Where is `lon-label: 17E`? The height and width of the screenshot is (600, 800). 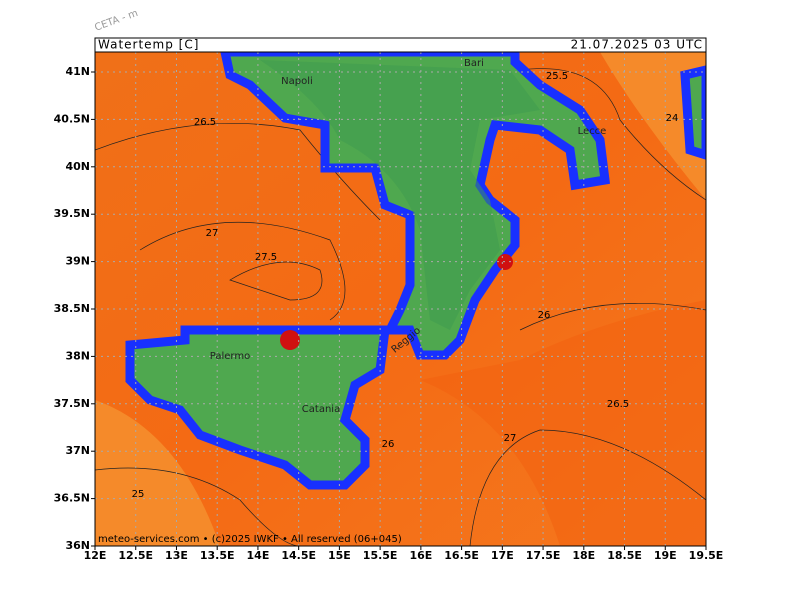 lon-label: 17E is located at coordinates (502, 555).